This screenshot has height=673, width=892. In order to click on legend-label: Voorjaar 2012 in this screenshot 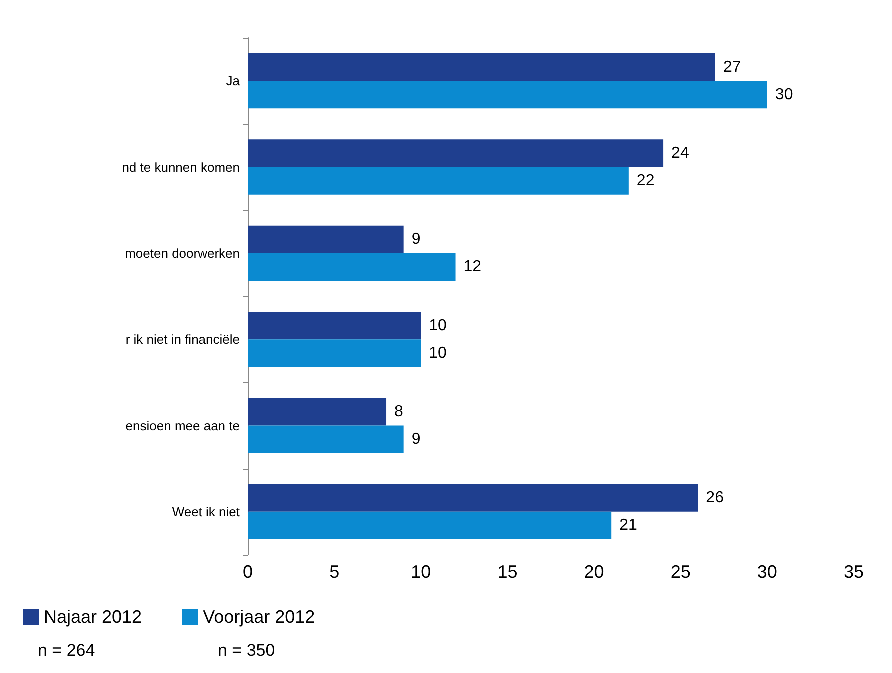, I will do `click(259, 617)`.